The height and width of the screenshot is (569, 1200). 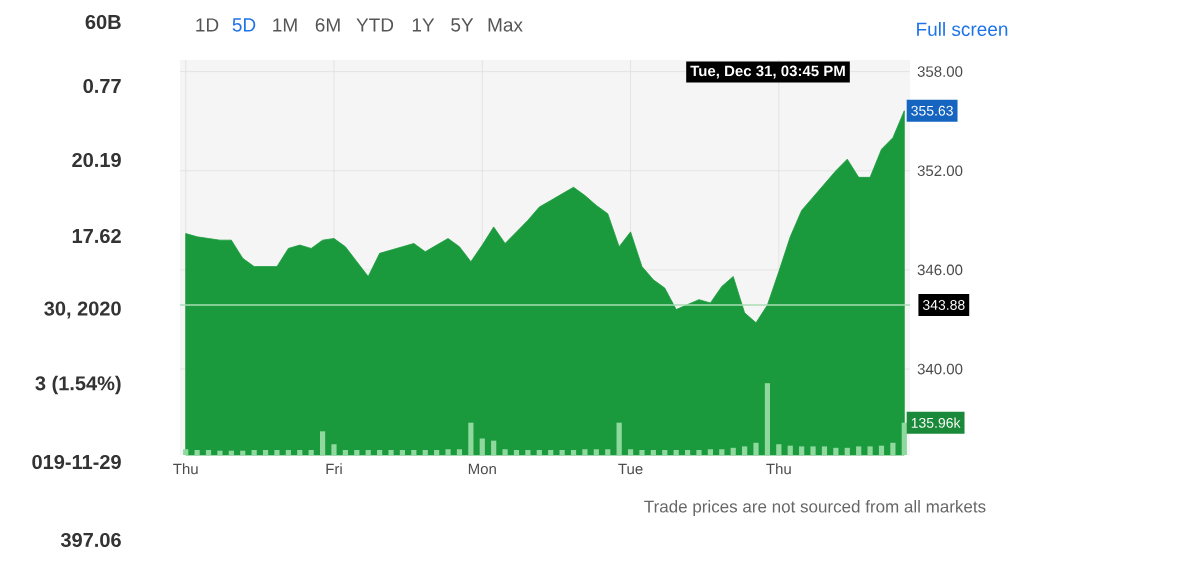 I want to click on text: YTD, so click(x=375, y=25).